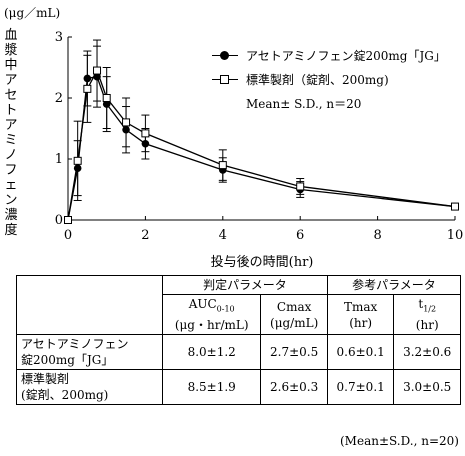 Image resolution: width=465 pixels, height=456 pixels. Describe the element at coordinates (11, 133) in the screenshot. I see `y-axis-label: 血漿中アセトアミノフェン濃度` at that location.